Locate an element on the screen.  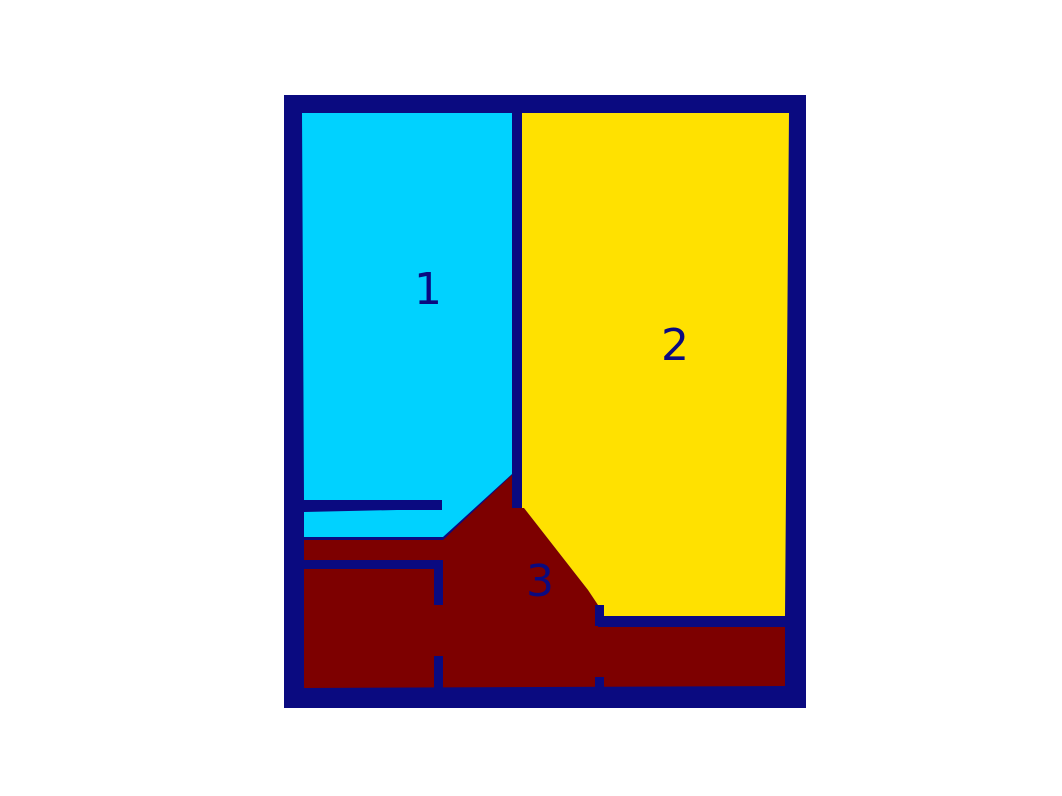
room-3-area is located at coordinates (544, 581).